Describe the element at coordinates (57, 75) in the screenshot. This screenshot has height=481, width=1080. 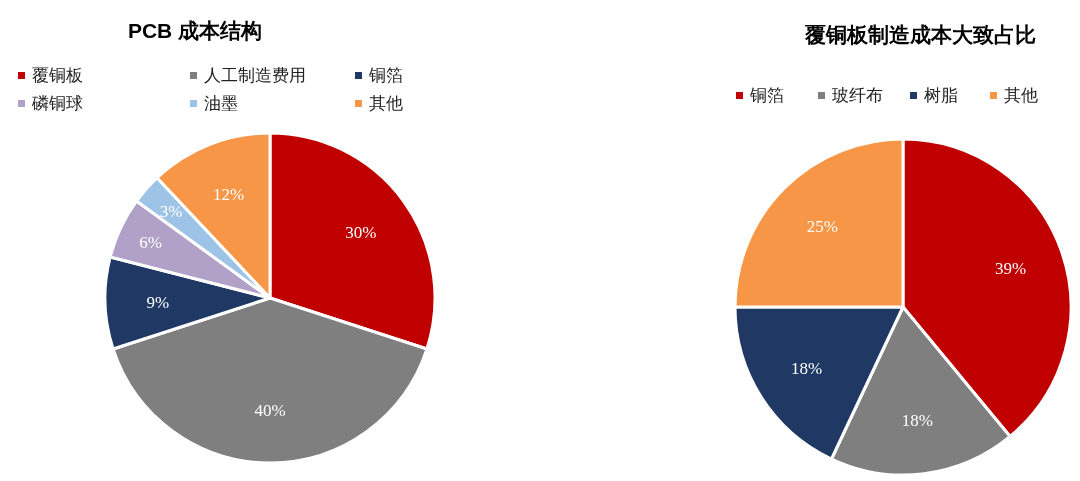
I see `legend-label: 覆铜板` at that location.